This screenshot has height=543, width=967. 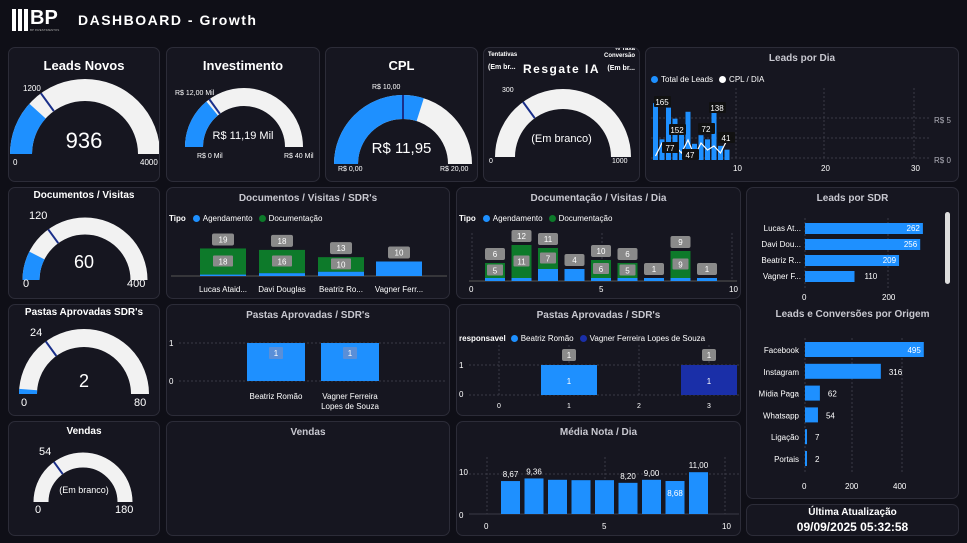 I want to click on data-label: 16, so click(x=282, y=262).